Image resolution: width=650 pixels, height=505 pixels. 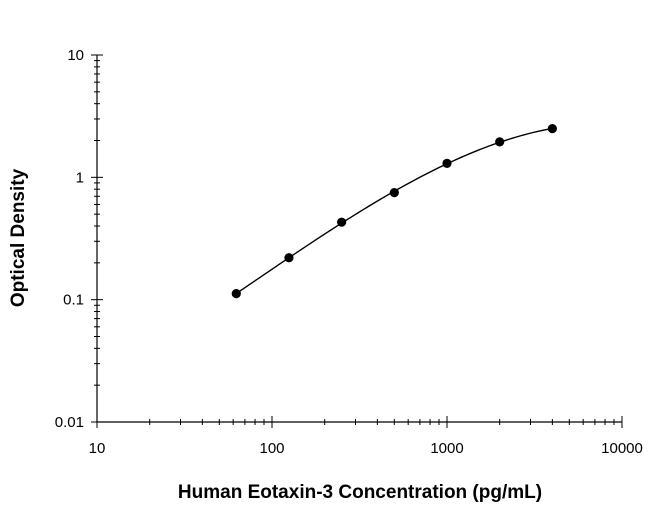 I want to click on x-tick-label: 1000, so click(x=446, y=448).